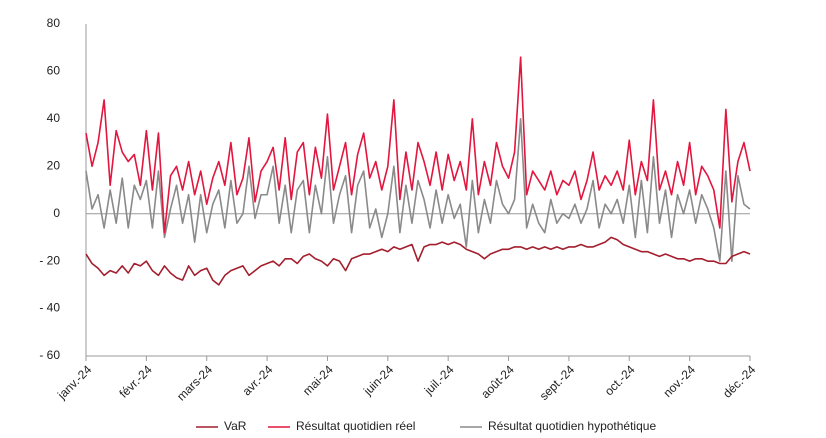  I want to click on y-tick-label: - 60, so click(49, 355).